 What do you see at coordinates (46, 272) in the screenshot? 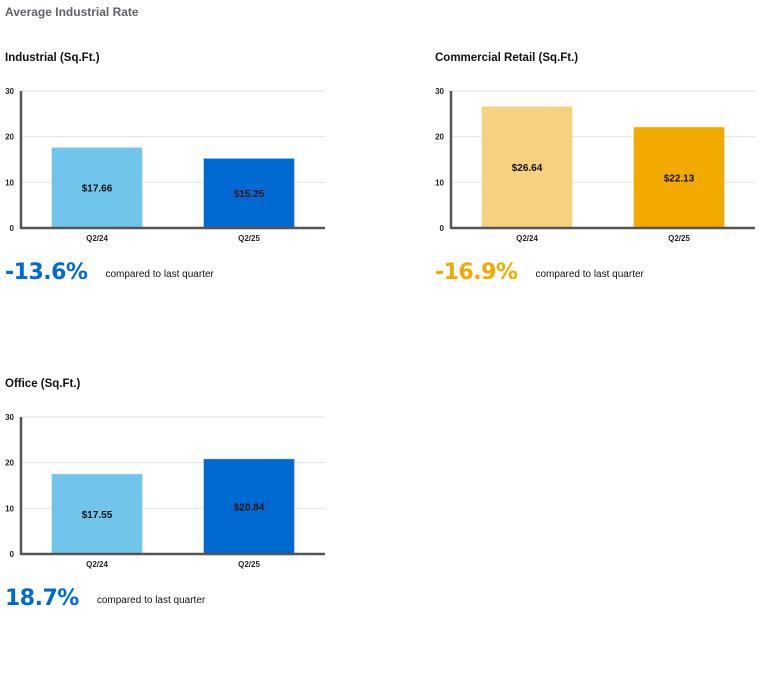
I see `change-percent: -13.6%` at bounding box center [46, 272].